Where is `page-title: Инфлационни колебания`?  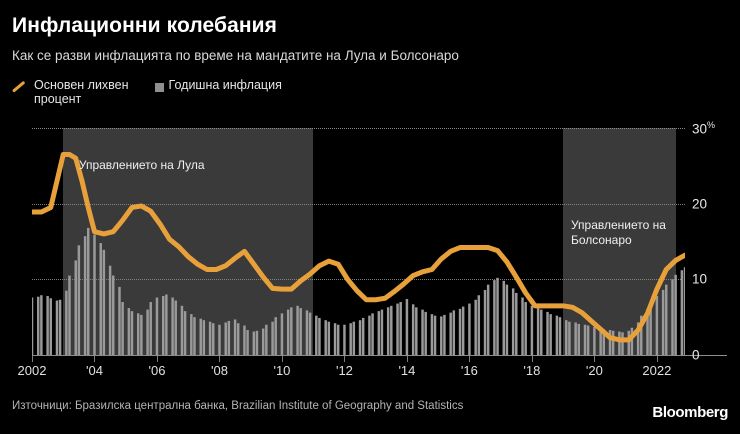
page-title: Инфлационни колебания is located at coordinates (145, 25).